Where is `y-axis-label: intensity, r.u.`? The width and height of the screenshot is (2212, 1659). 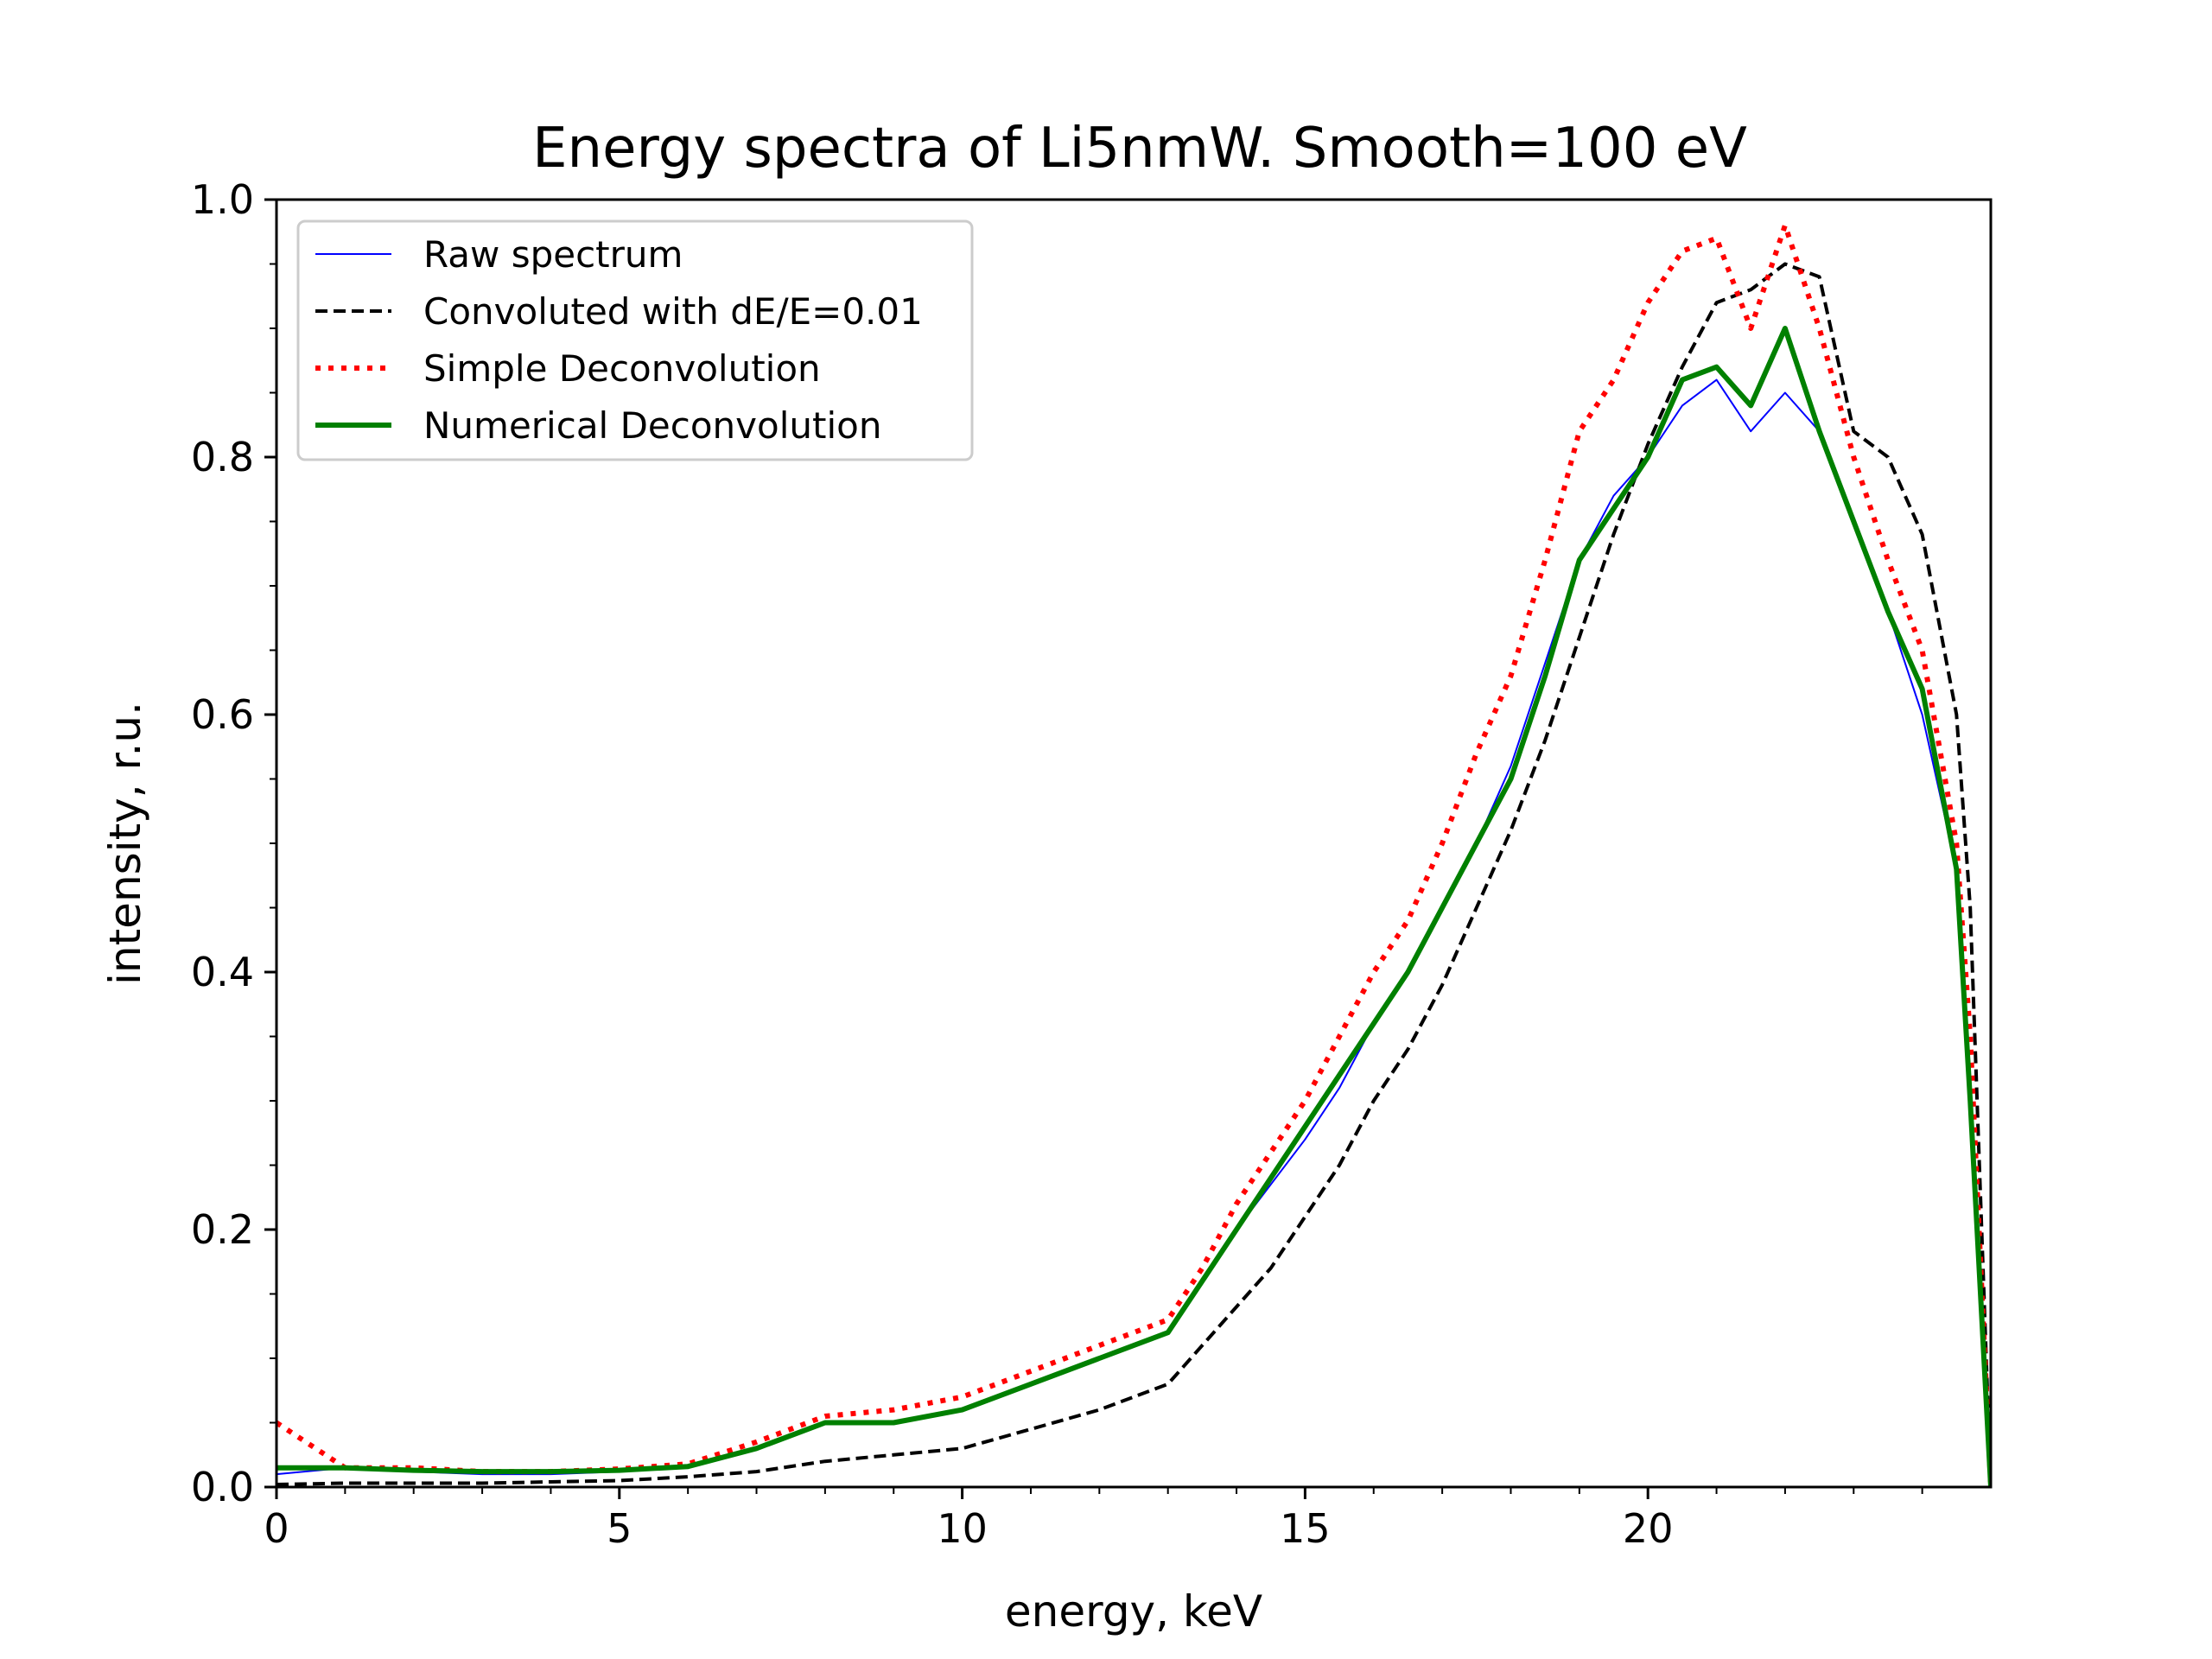 y-axis-label: intensity, r.u. is located at coordinates (125, 843).